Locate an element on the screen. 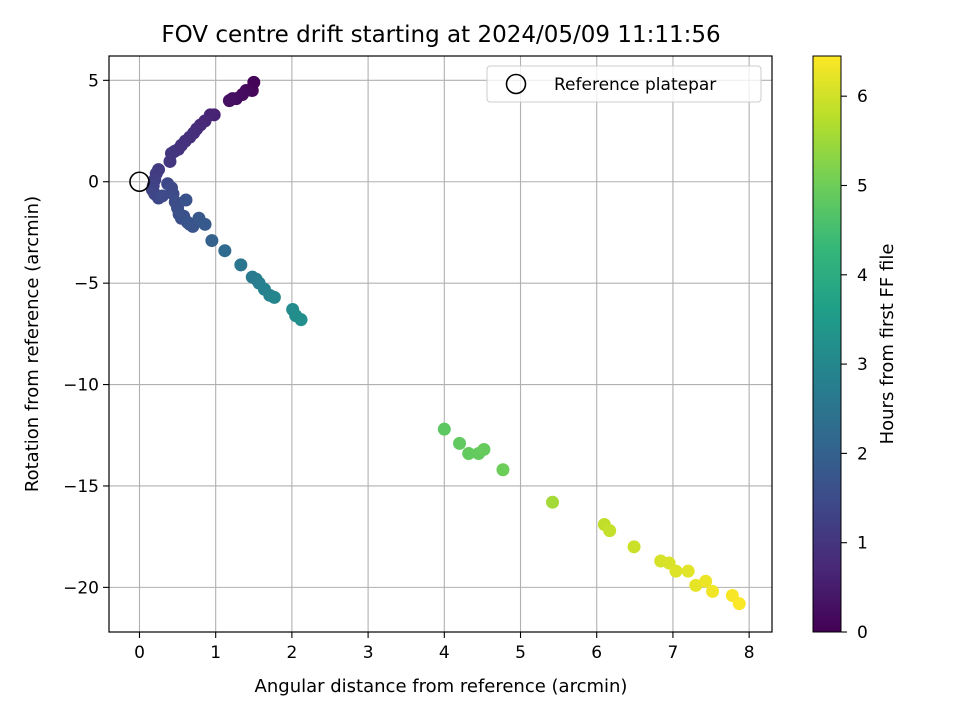  colorbar-gradient is located at coordinates (827, 344).